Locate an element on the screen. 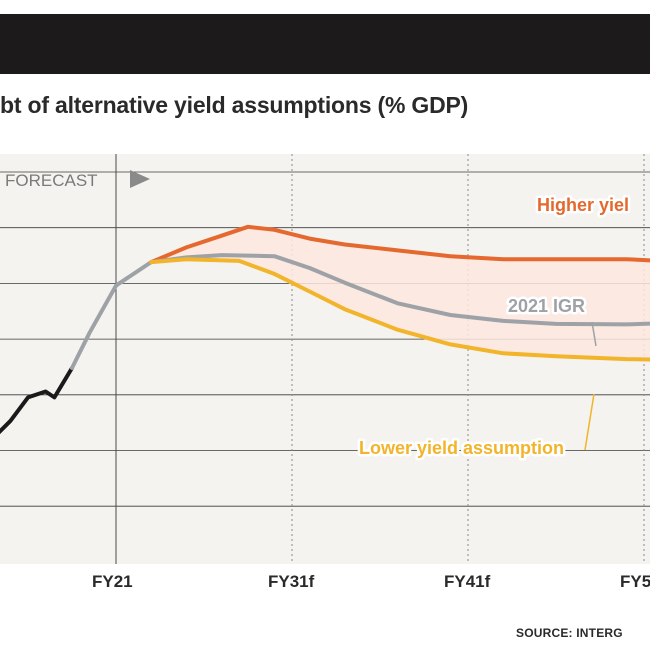 This screenshot has width=650, height=650. series-label-higher-yiel-halo: Higher yiel is located at coordinates (583, 205).